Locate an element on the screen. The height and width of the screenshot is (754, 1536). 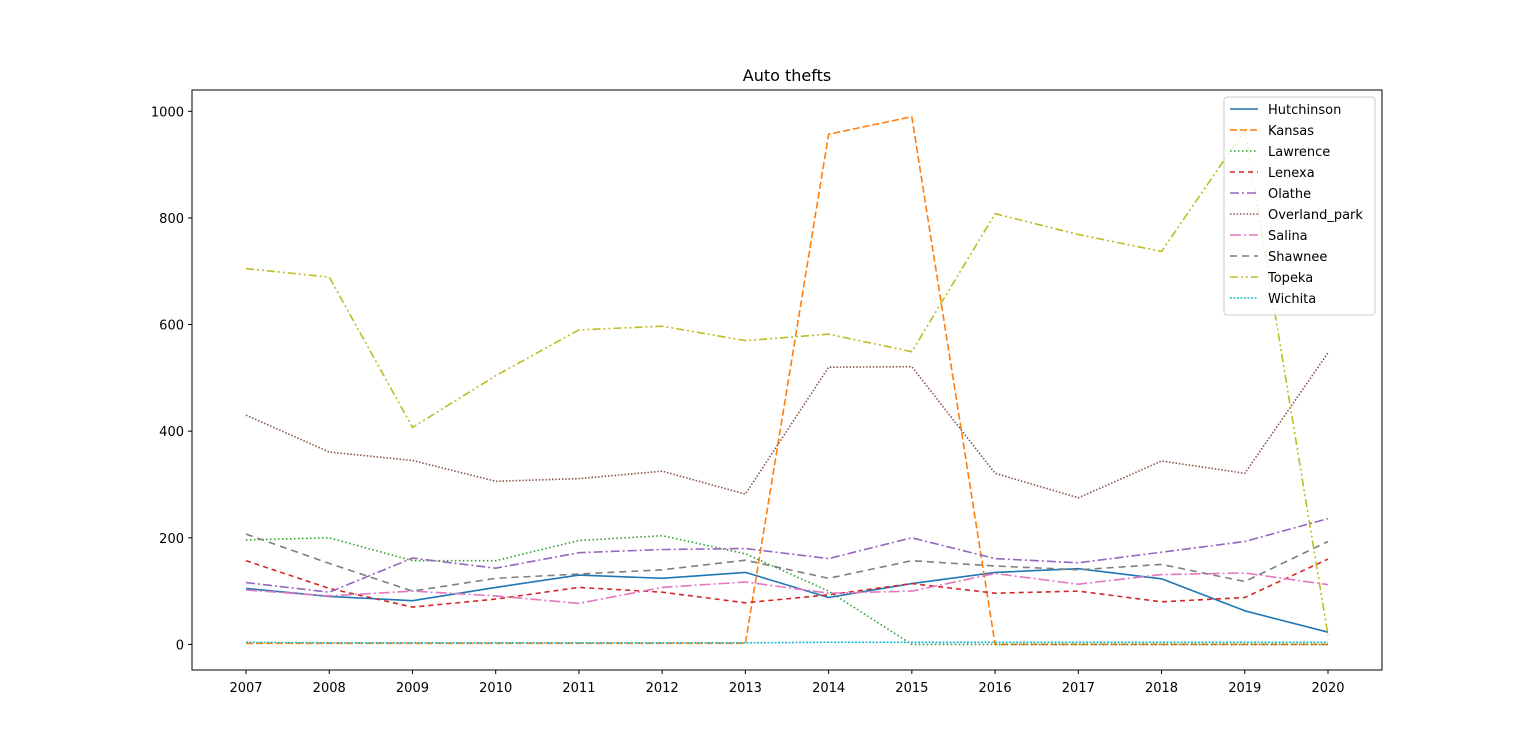
x-tick-label: 2008 is located at coordinates (329, 688).